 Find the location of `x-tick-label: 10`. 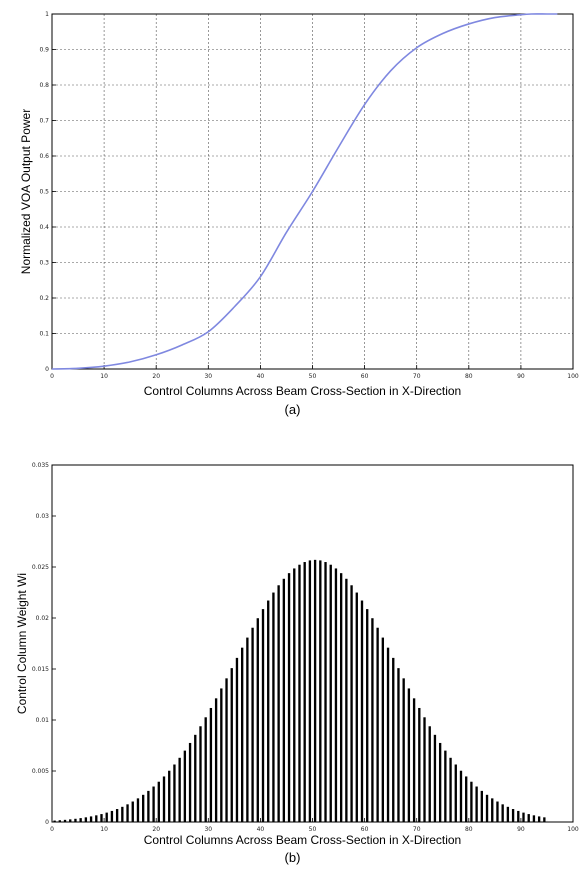

x-tick-label: 10 is located at coordinates (104, 376).